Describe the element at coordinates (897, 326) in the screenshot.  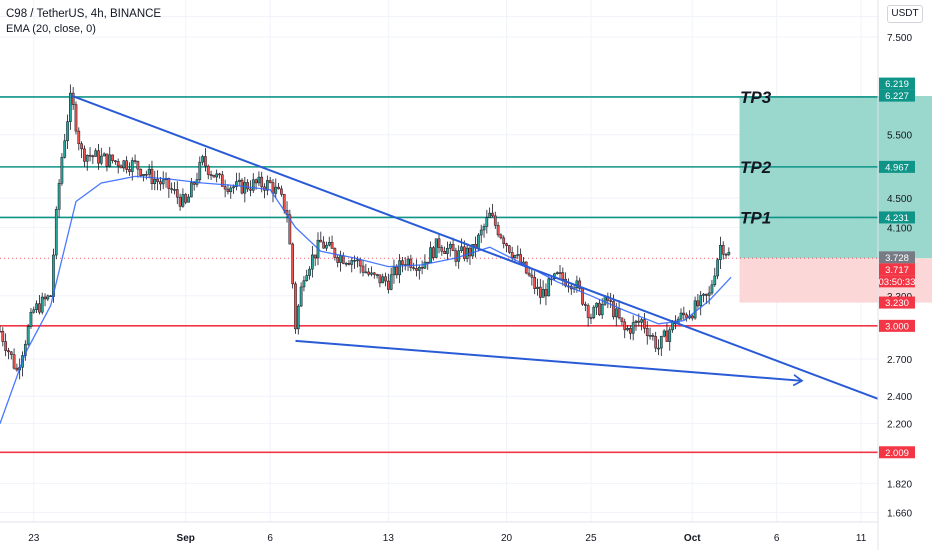
I see `price-label: 3.000` at that location.